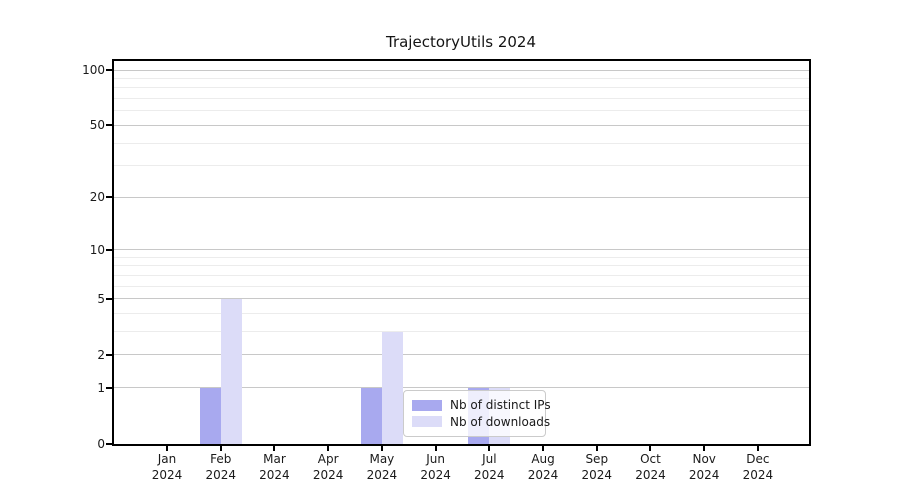  Describe the element at coordinates (274, 459) in the screenshot. I see `x-tick-label-month: Mar` at that location.